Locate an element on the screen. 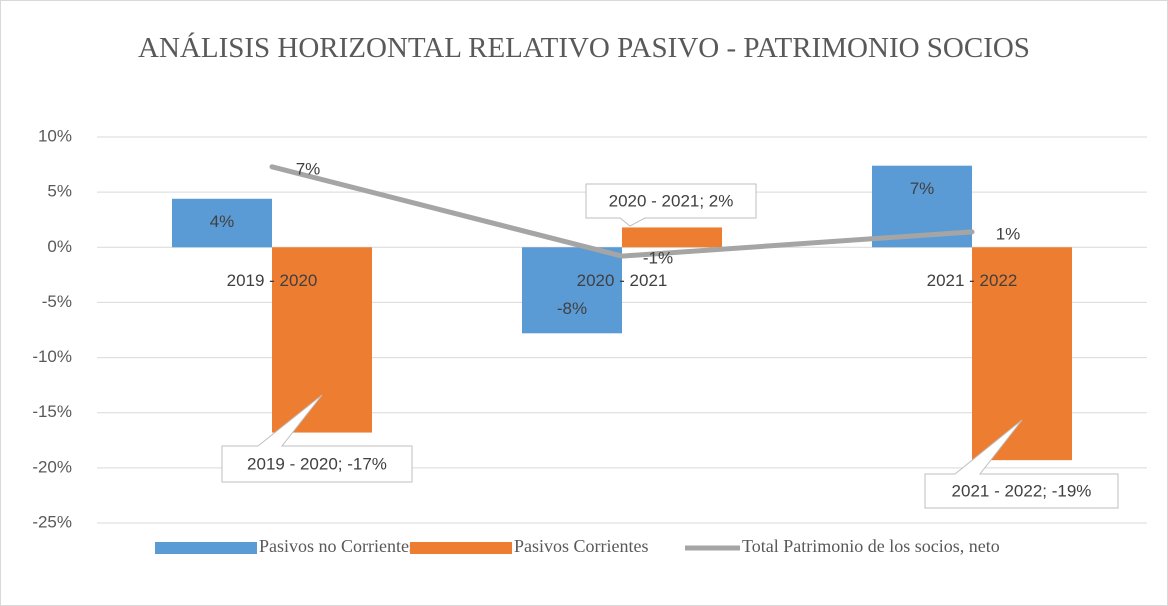  data-label: -8% is located at coordinates (572, 308).